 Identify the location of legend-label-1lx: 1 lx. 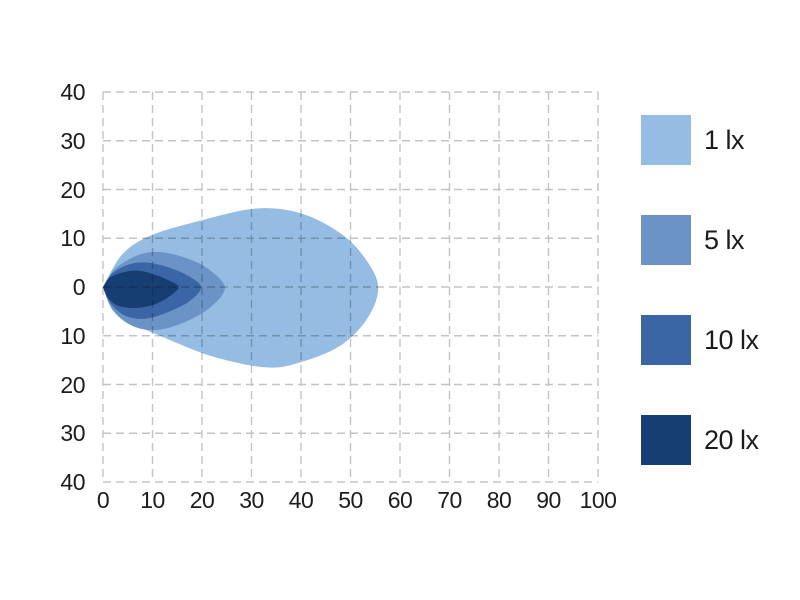
(724, 139).